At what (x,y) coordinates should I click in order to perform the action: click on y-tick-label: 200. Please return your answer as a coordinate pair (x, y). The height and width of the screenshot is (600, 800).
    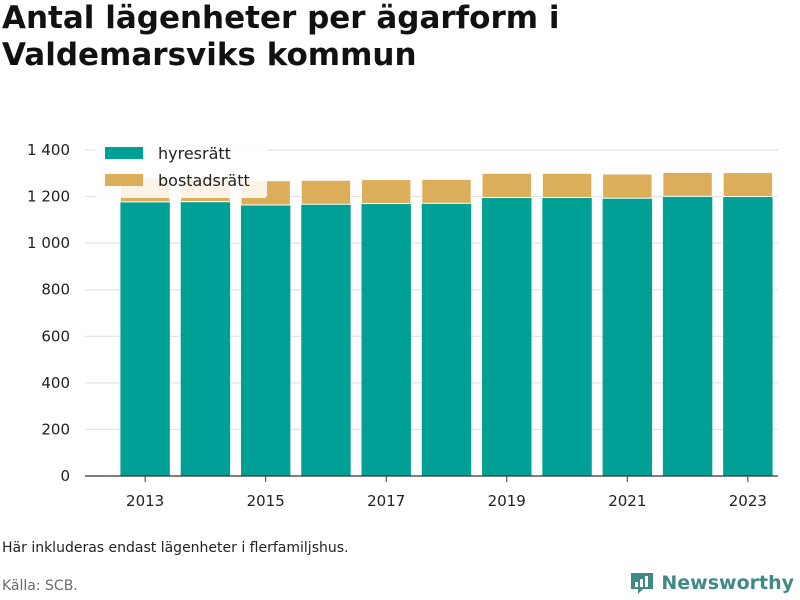
    Looking at the image, I should click on (55, 429).